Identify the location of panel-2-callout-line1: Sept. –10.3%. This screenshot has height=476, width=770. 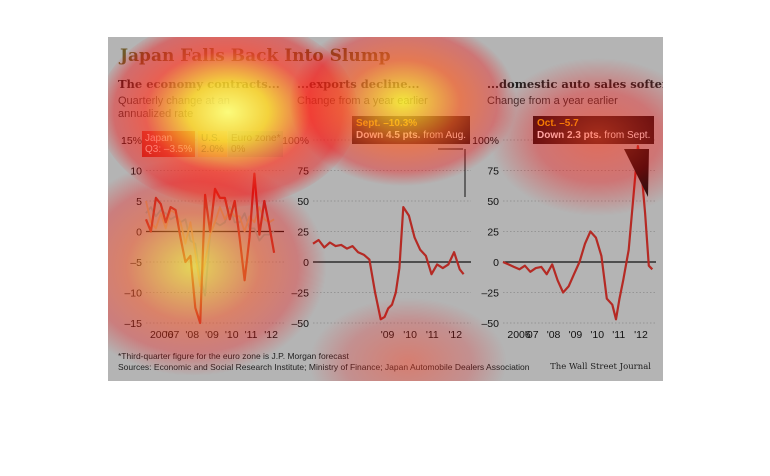
(387, 123).